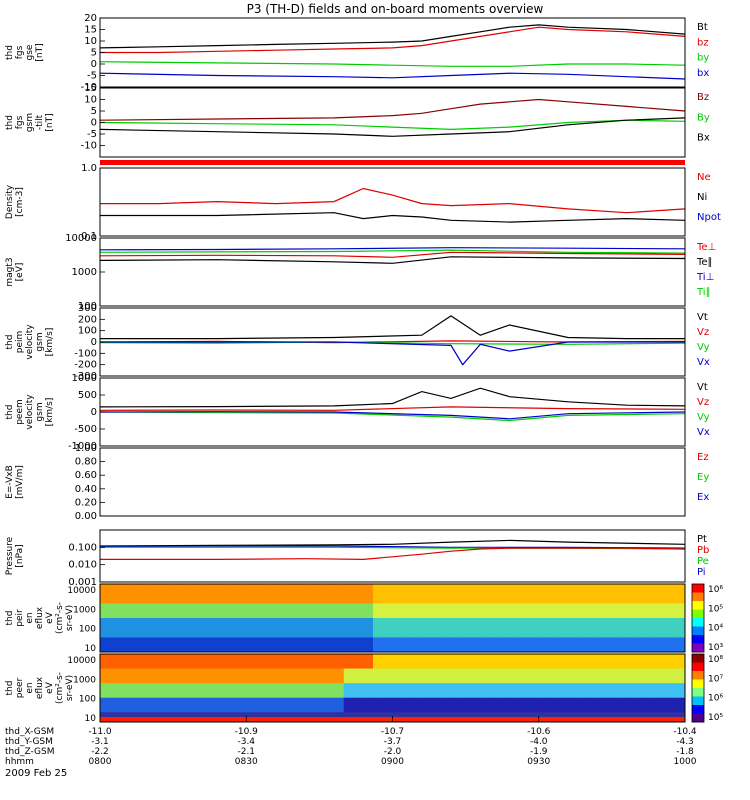  I want to click on legend-entry: Pb, so click(703, 550).